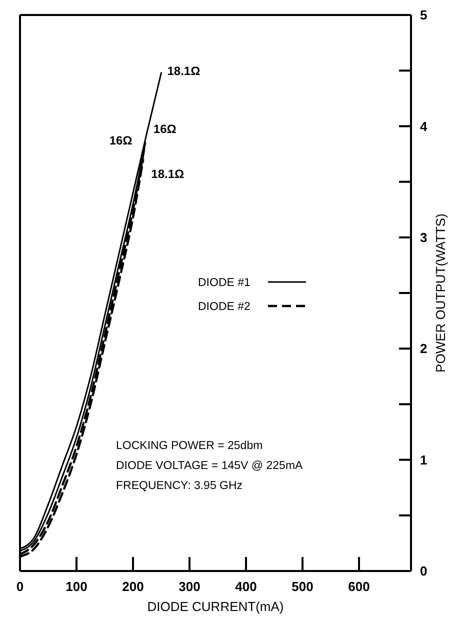  What do you see at coordinates (424, 126) in the screenshot?
I see `y-tick-label: 4` at bounding box center [424, 126].